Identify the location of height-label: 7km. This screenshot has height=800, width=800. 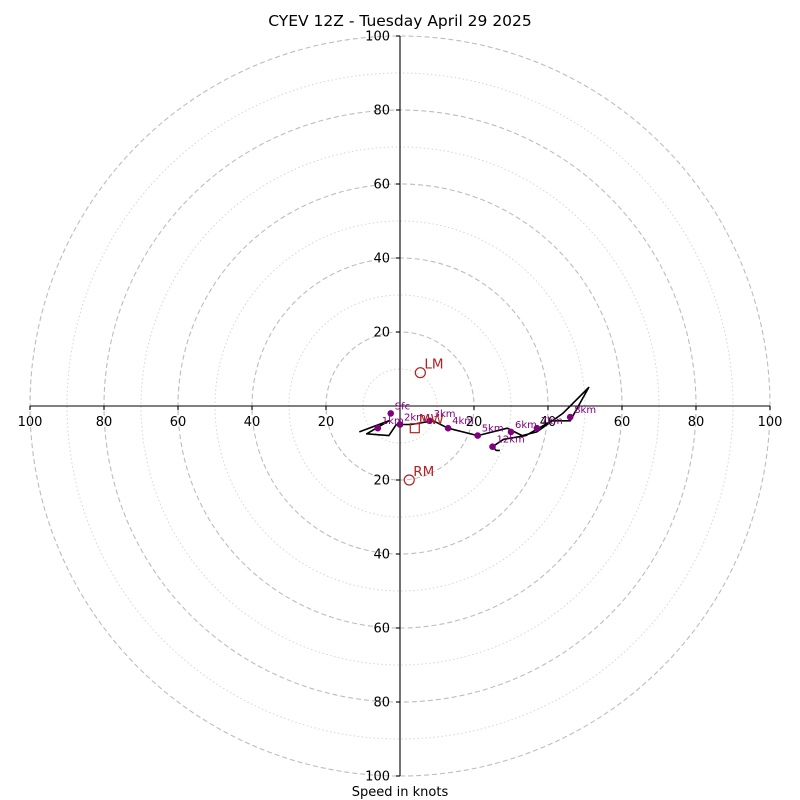
(552, 421).